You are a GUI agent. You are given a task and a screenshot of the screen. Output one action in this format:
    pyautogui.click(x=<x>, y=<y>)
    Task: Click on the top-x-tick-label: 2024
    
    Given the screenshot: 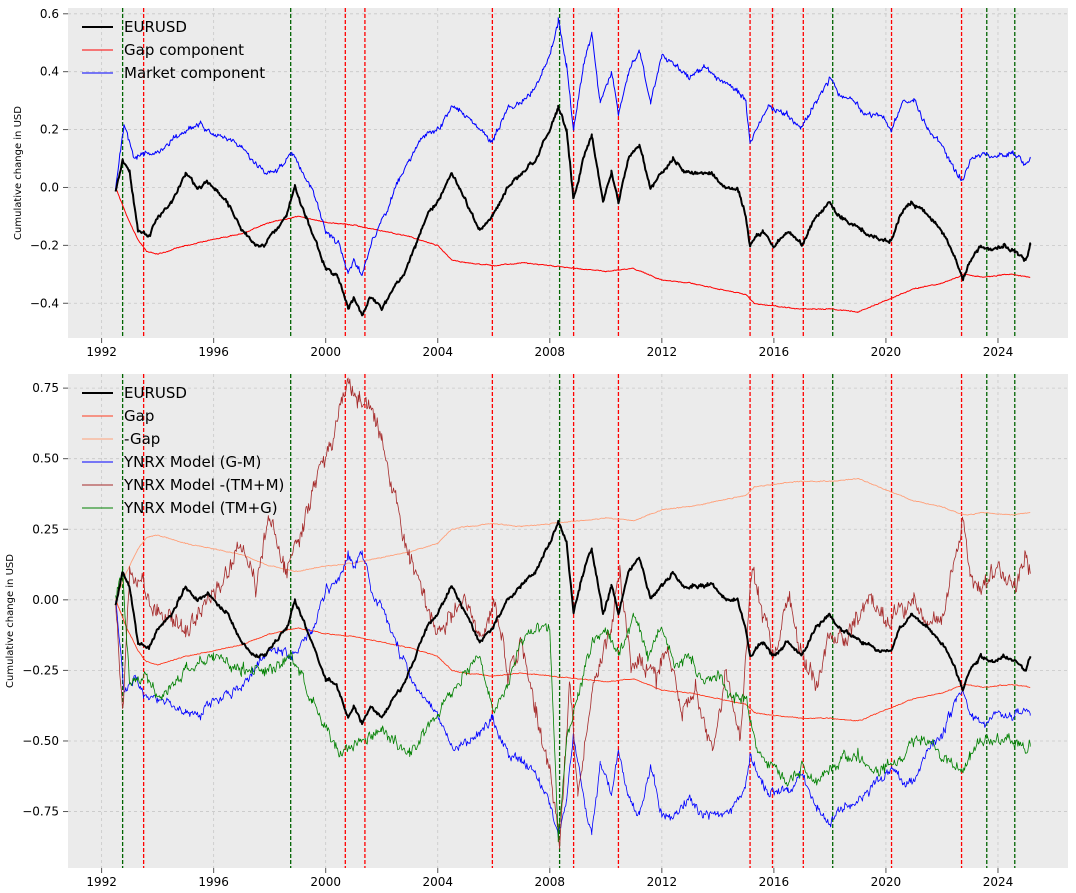 What is the action you would take?
    pyautogui.click(x=998, y=352)
    